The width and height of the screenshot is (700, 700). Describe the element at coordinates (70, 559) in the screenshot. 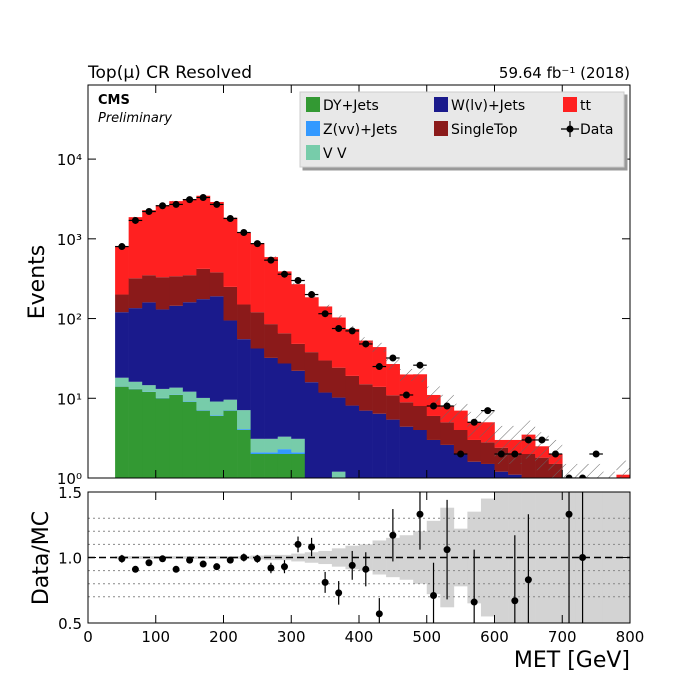

I see `y-tick-label: 1.0` at that location.